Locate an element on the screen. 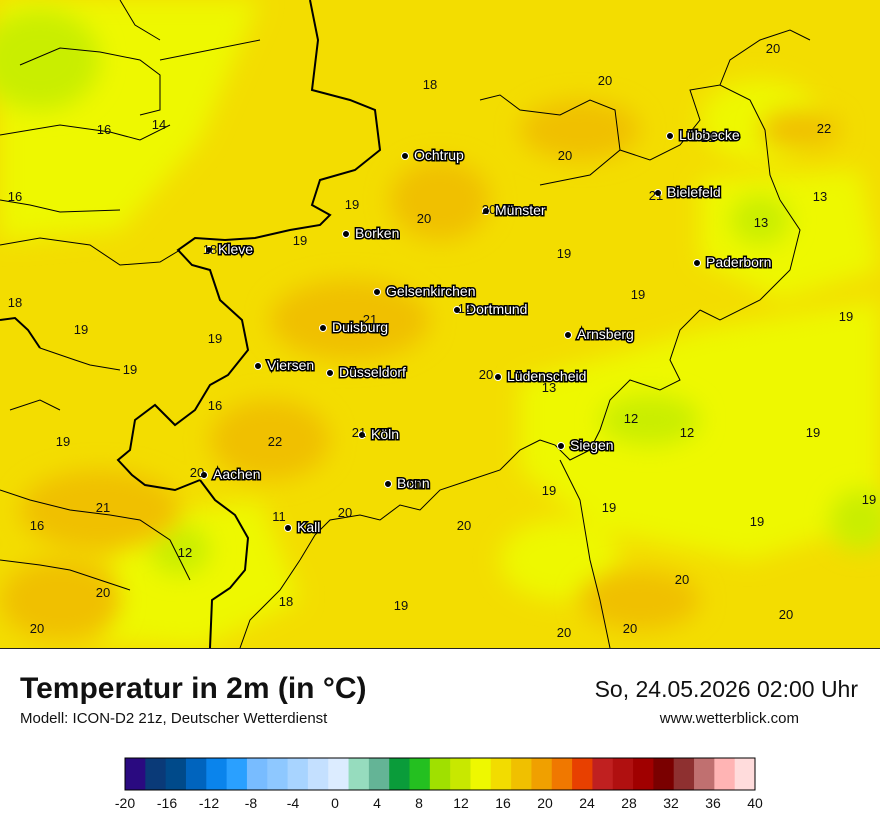 The width and height of the screenshot is (880, 835). city-label: Köln is located at coordinates (385, 434).